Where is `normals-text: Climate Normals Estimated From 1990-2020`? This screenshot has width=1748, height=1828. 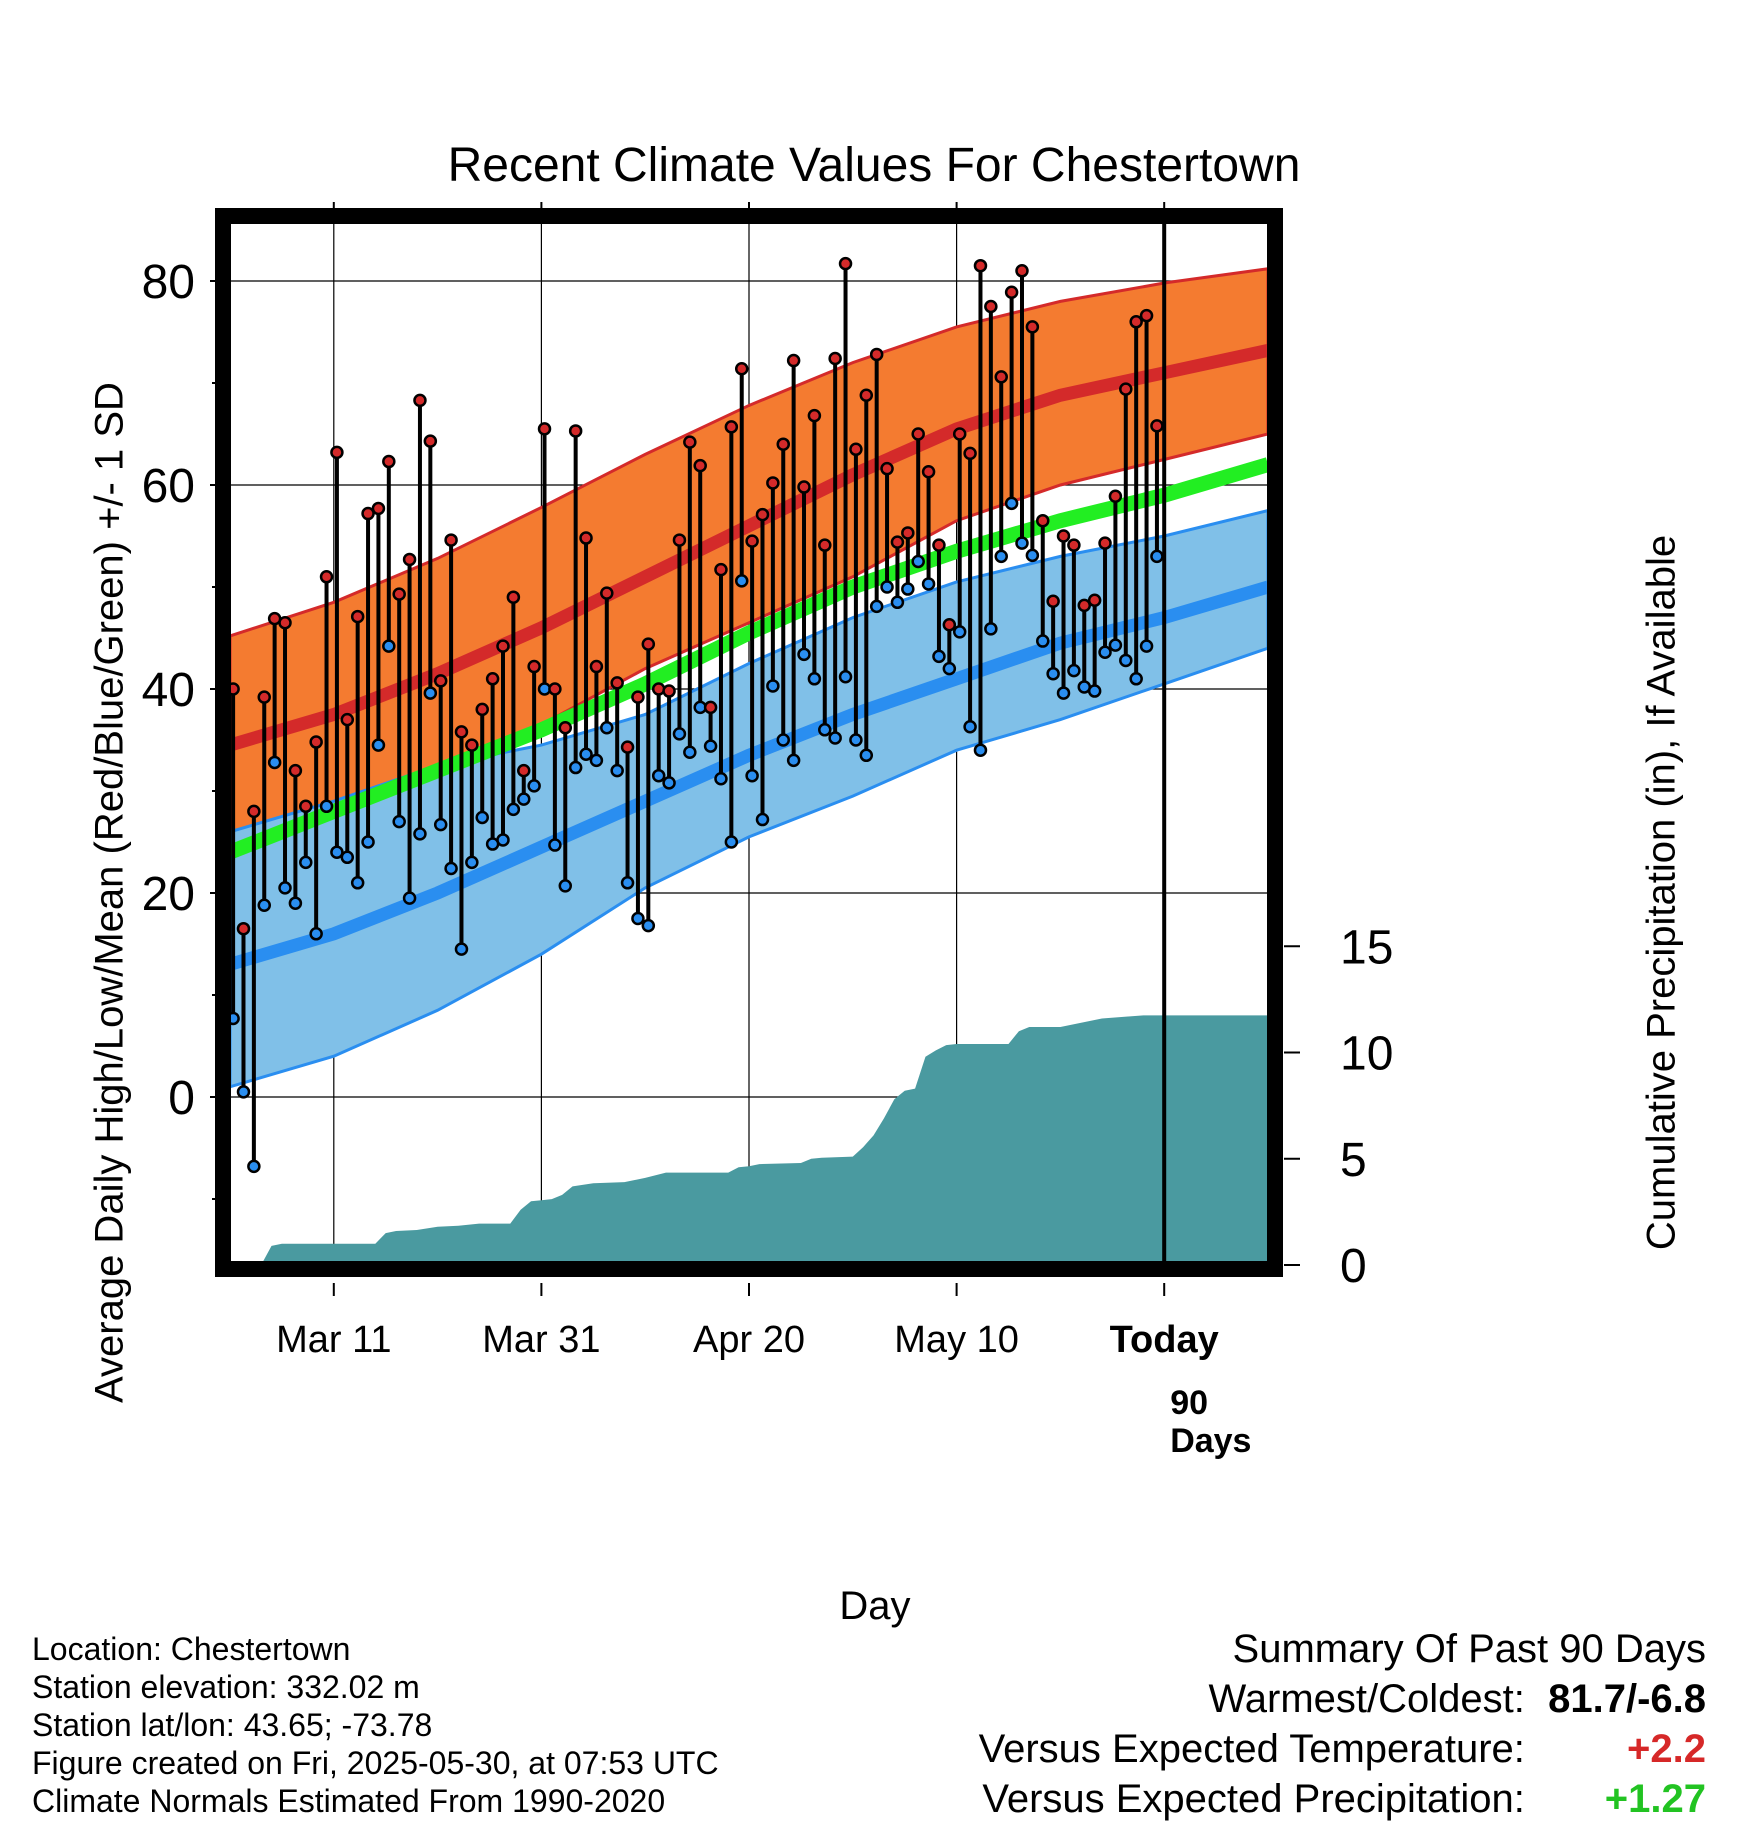 normals-text: Climate Normals Estimated From 1990-2020 is located at coordinates (349, 1801).